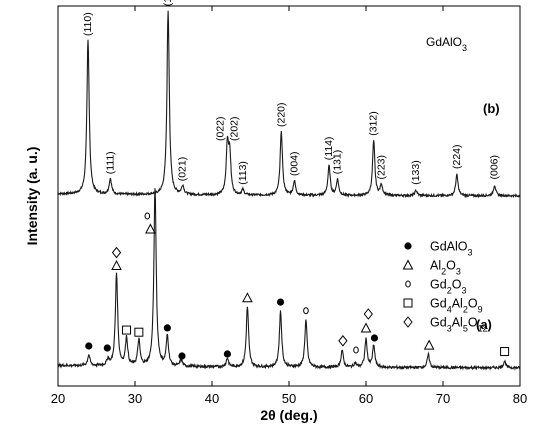 This screenshot has width=550, height=435. I want to click on legend-label: GdAlO3, so click(451, 249).